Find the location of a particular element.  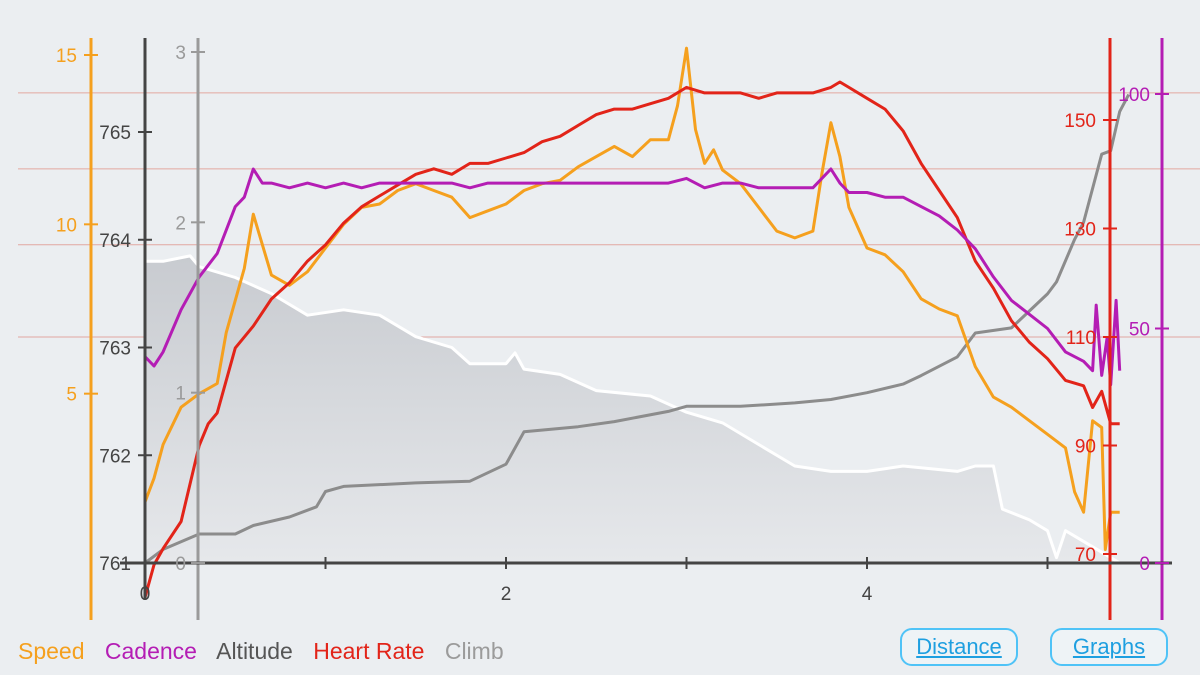

graphs-button: Graphs is located at coordinates (1109, 647).